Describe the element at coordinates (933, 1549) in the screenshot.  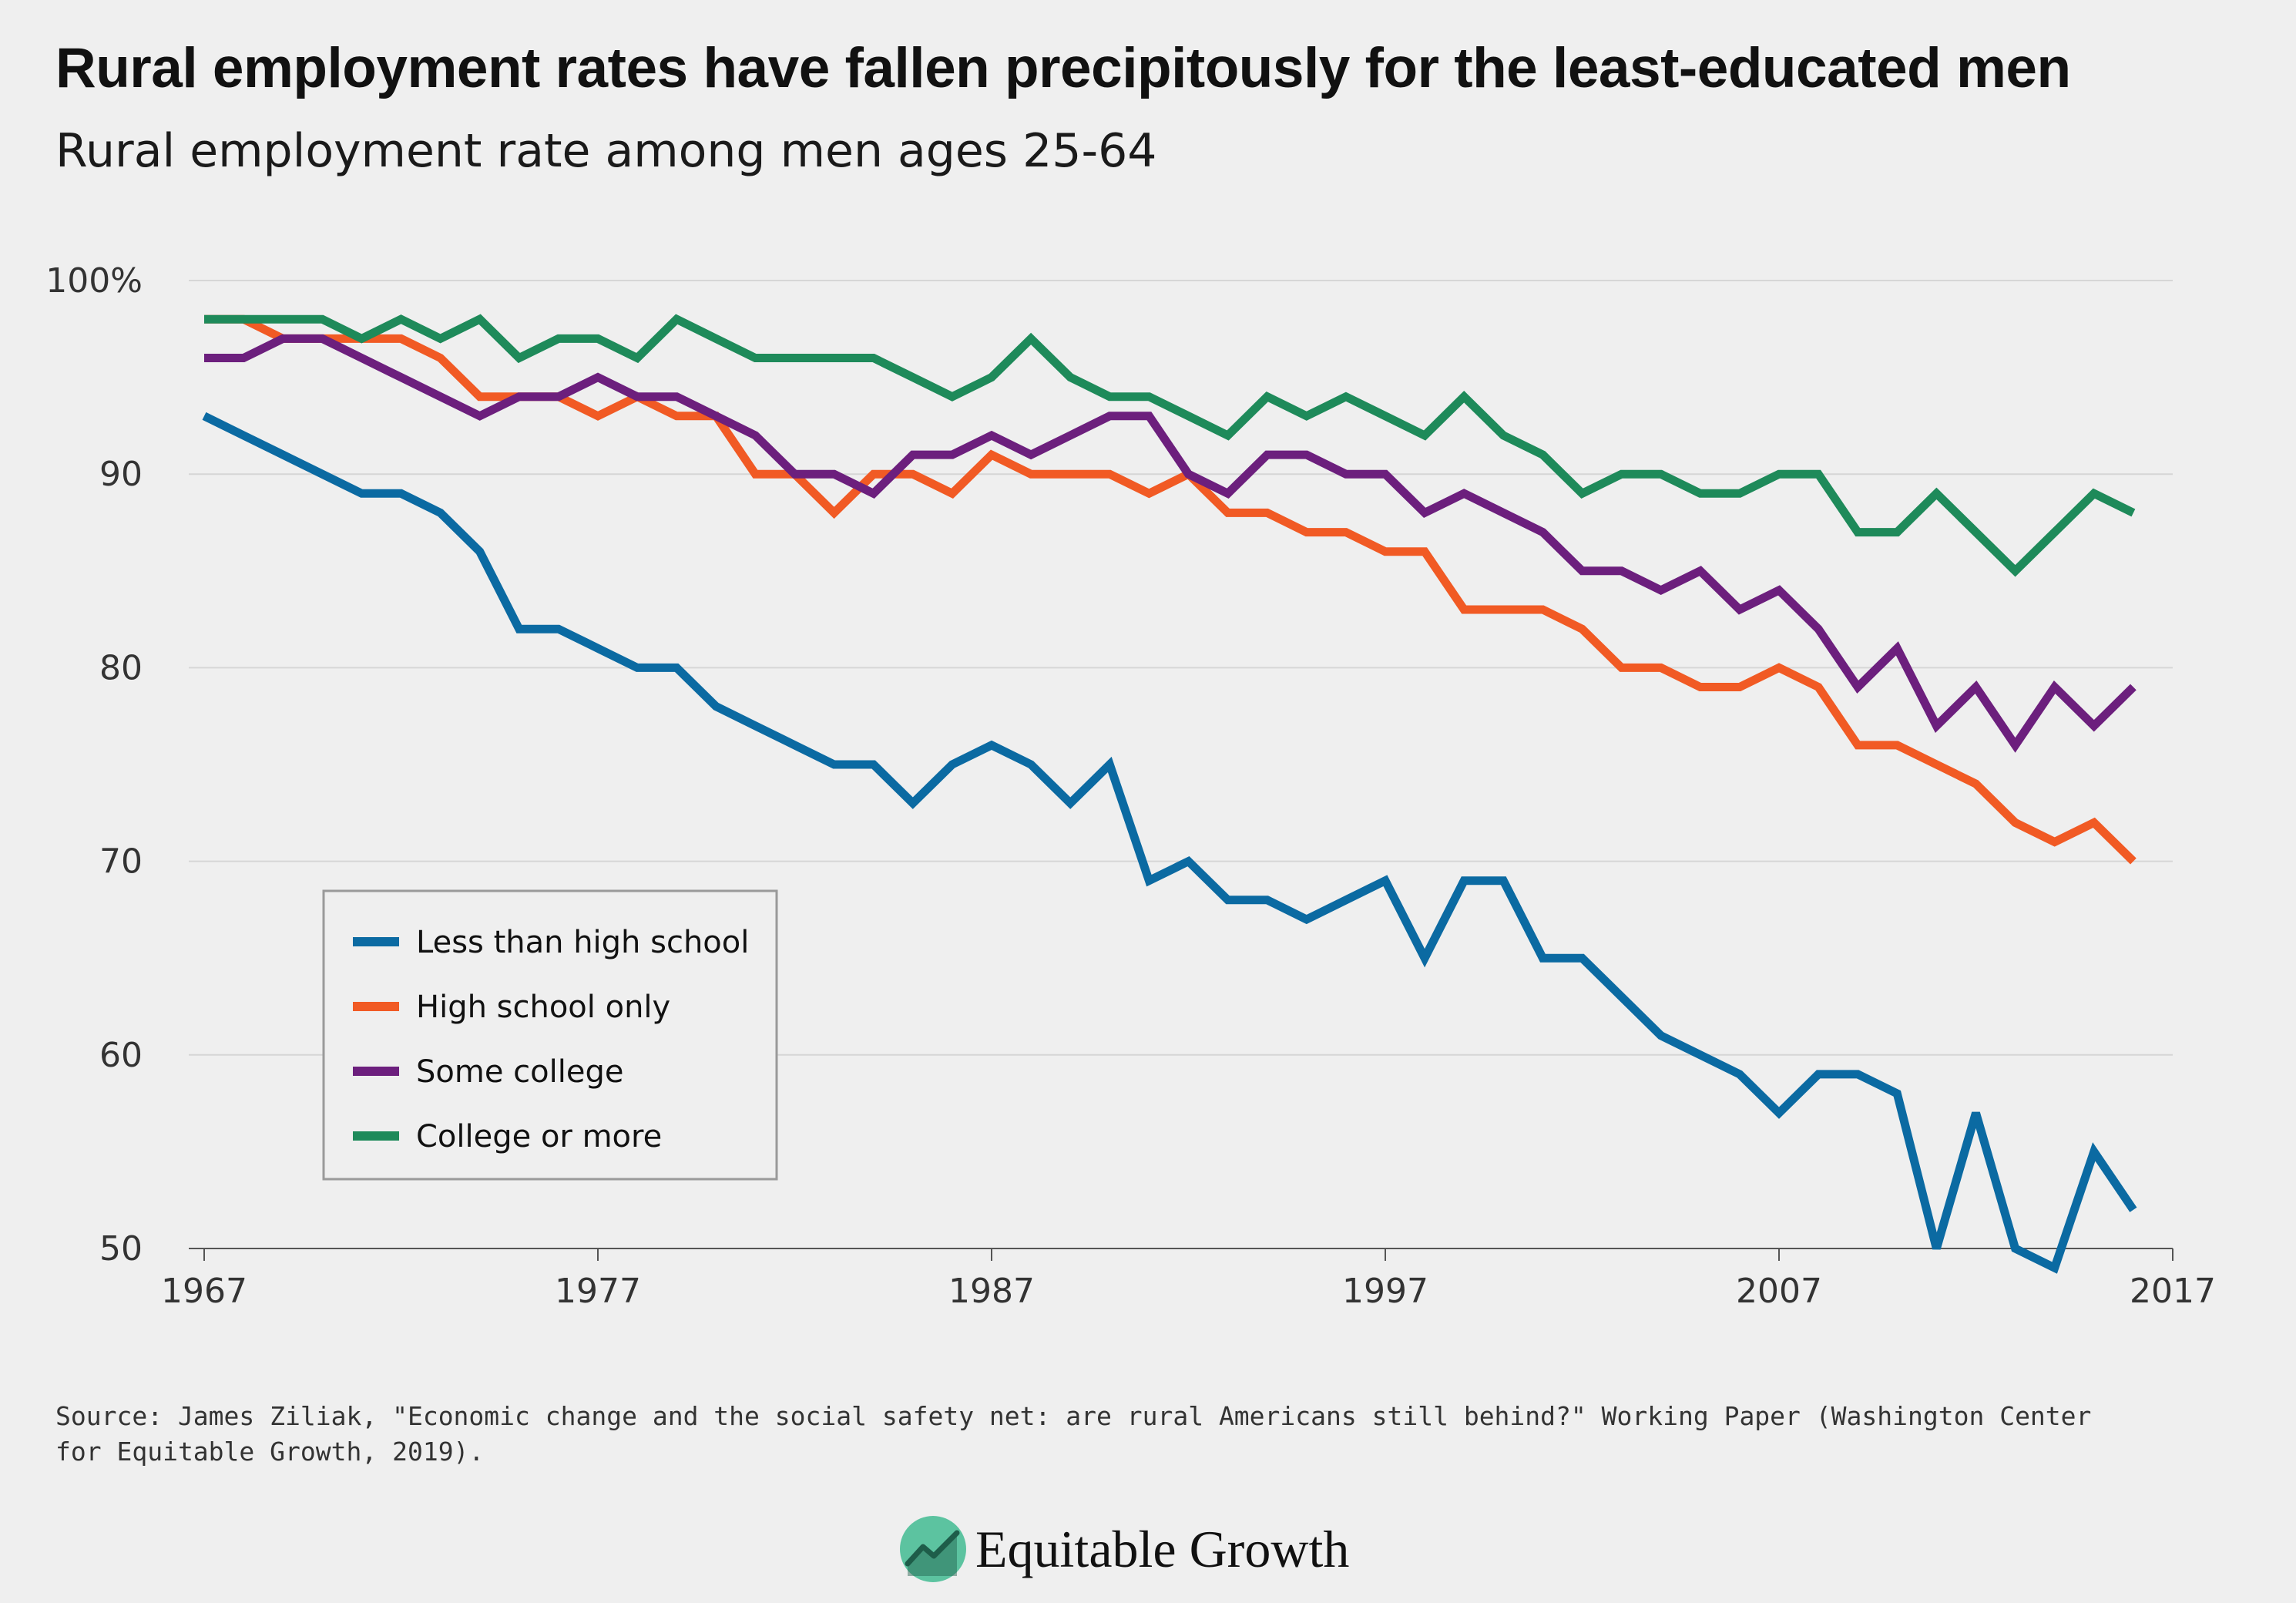
I see `rising-trend-icon` at that location.